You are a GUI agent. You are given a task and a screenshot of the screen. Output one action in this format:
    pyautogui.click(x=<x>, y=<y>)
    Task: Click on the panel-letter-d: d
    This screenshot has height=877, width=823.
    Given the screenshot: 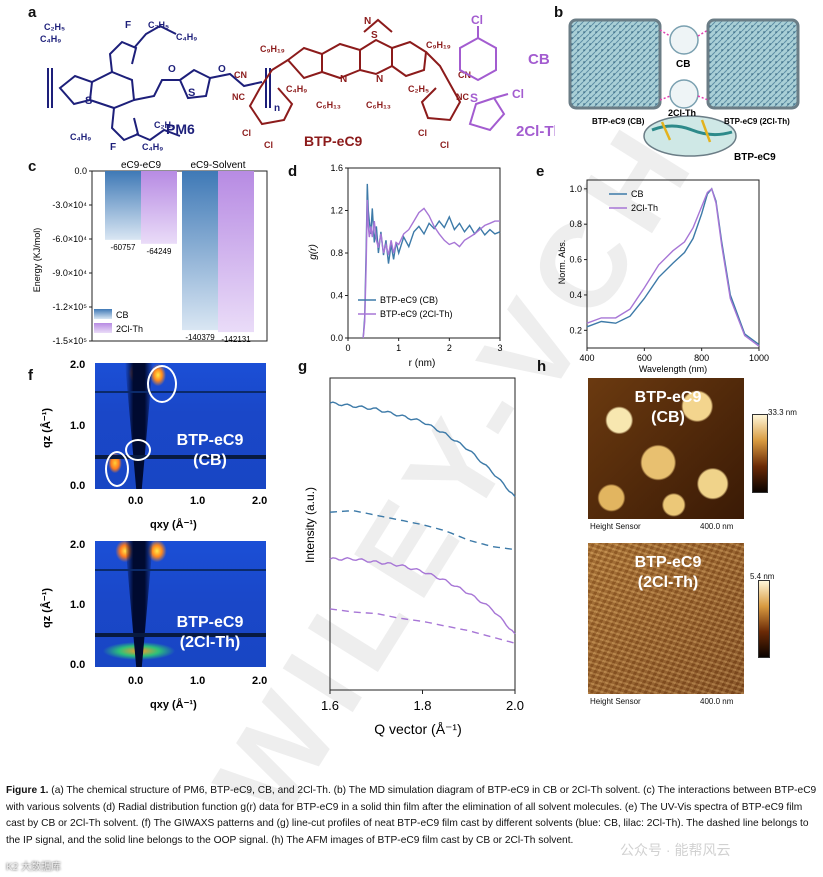 What is the action you would take?
    pyautogui.click(x=293, y=171)
    